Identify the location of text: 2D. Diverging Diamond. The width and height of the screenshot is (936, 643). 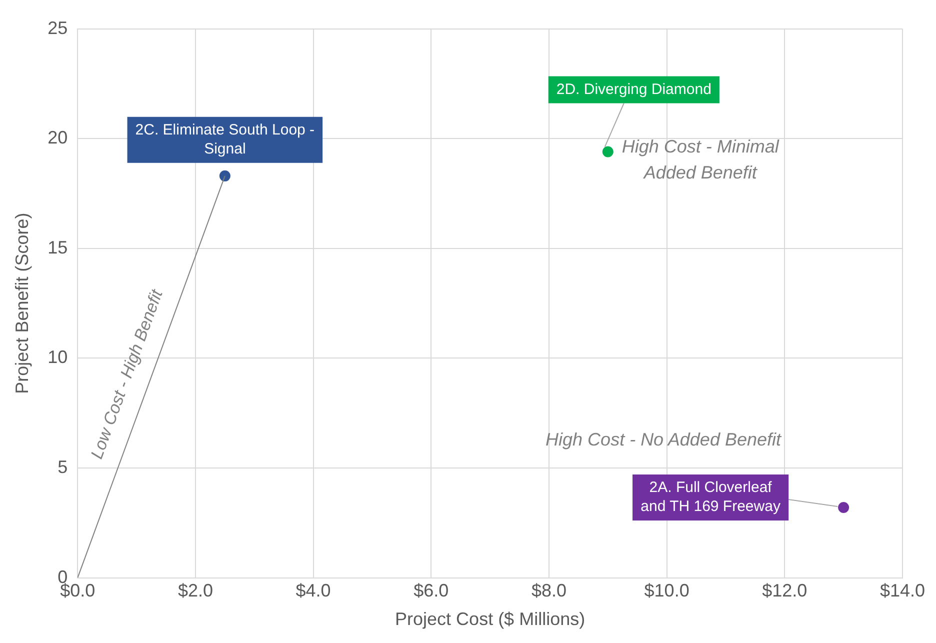
(634, 89).